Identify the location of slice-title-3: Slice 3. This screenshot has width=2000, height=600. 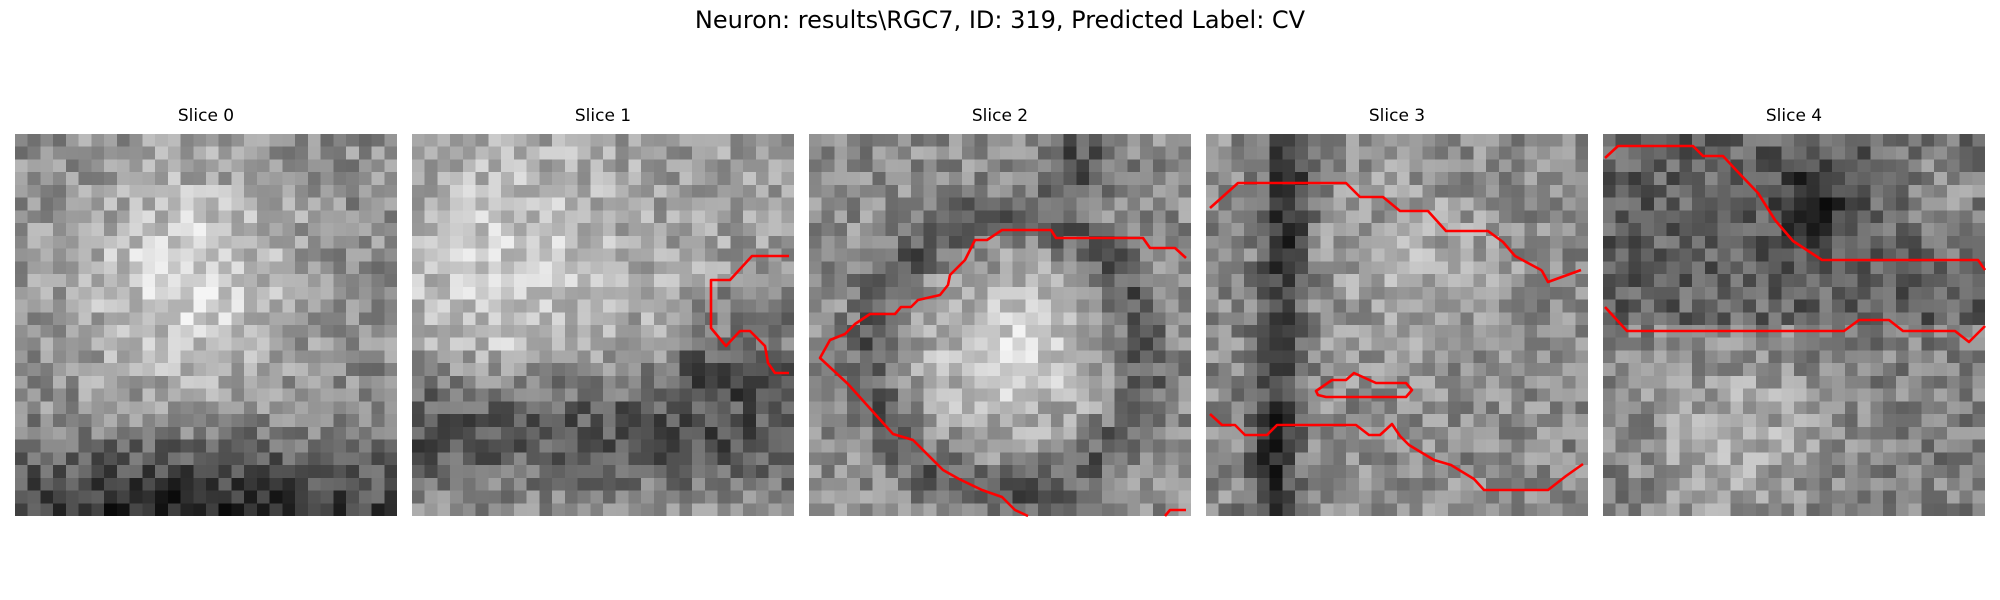
(1397, 116).